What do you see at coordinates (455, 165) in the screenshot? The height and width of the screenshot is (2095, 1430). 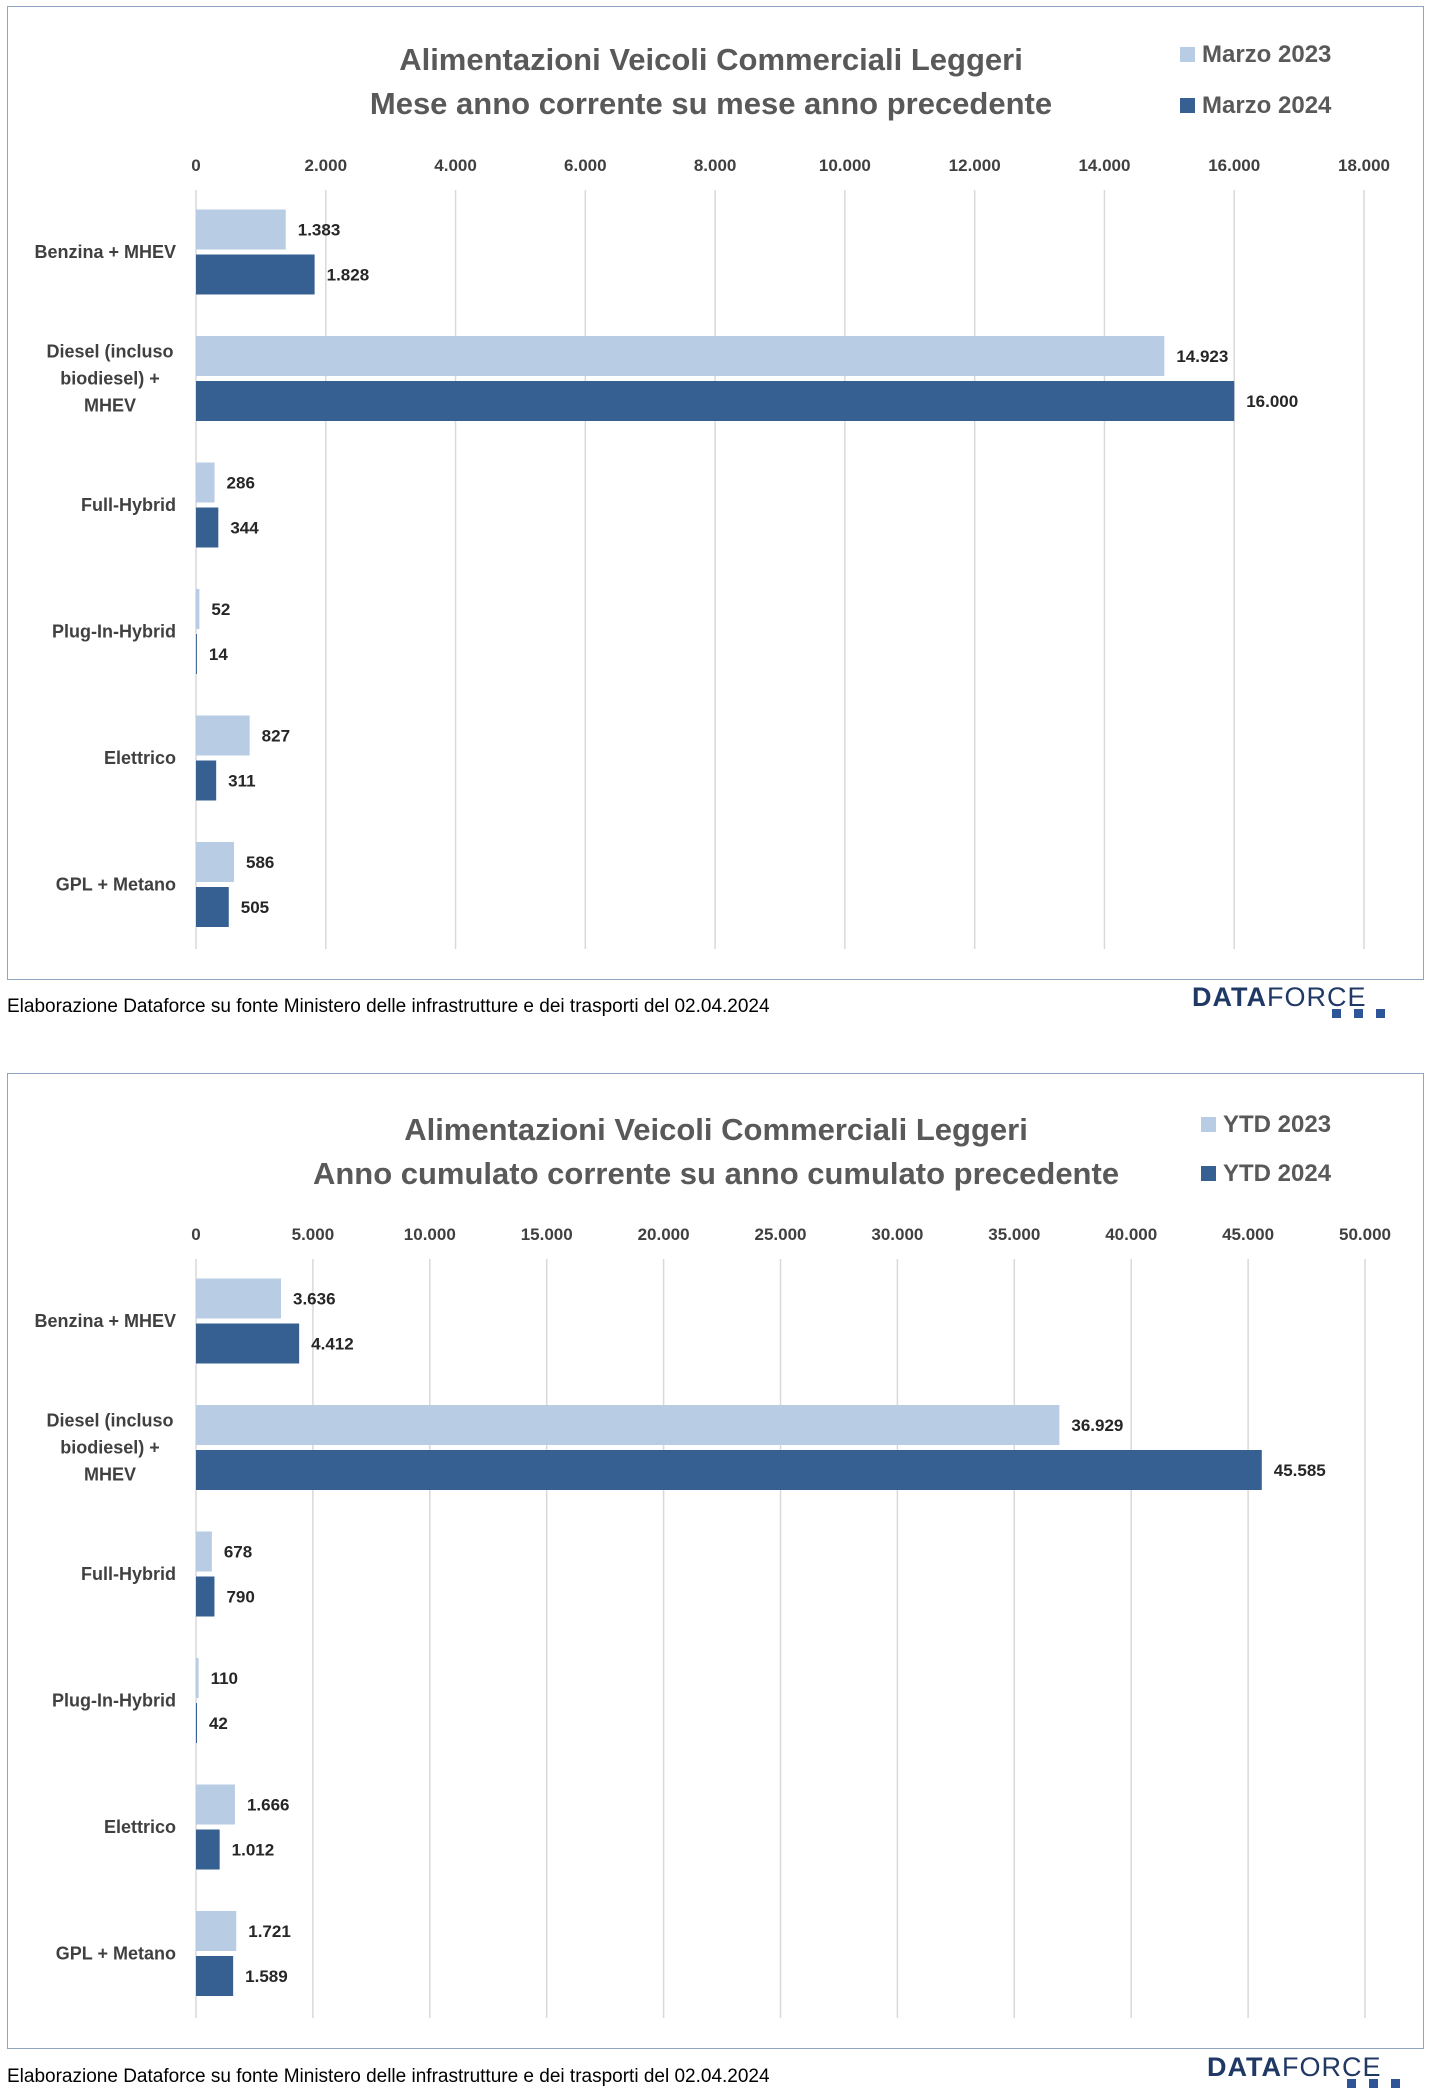 I see `x-tick-label: 4.000` at bounding box center [455, 165].